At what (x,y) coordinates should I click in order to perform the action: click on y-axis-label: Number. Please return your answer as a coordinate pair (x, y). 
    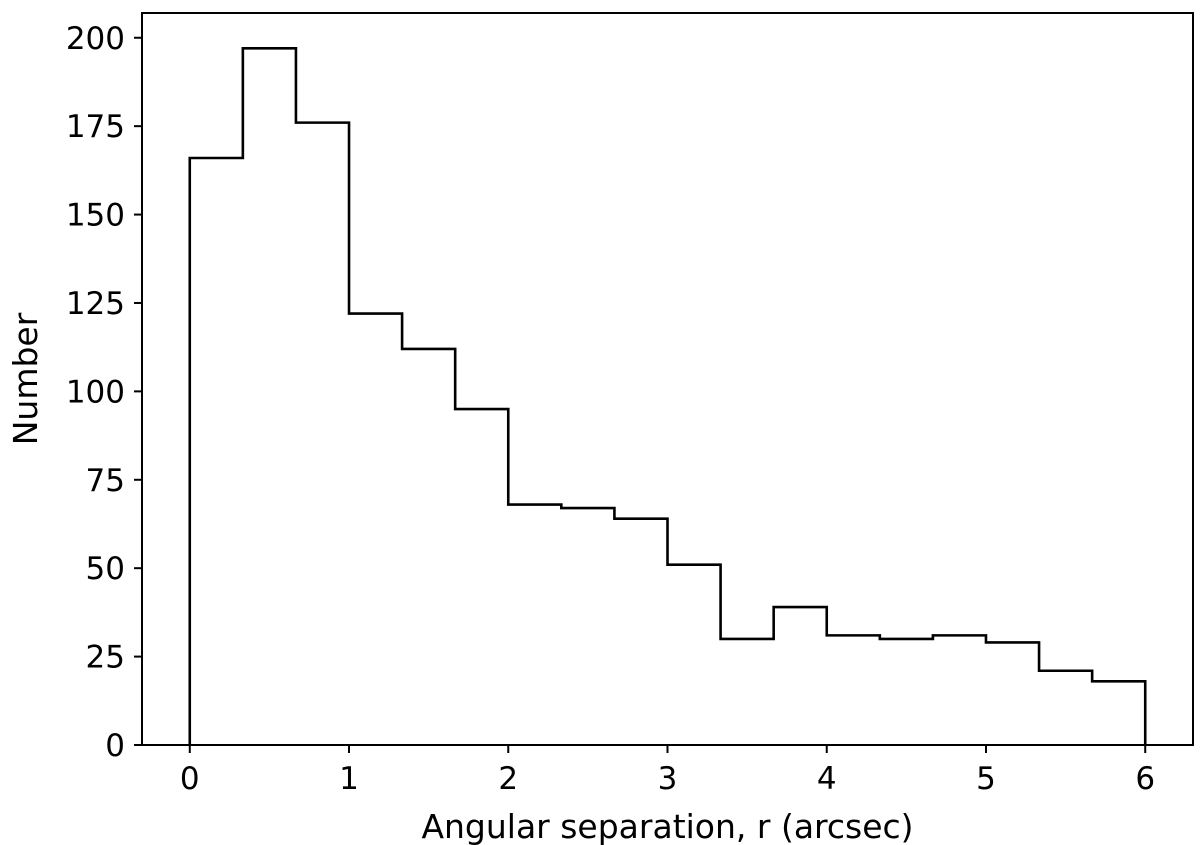
    Looking at the image, I should click on (25, 378).